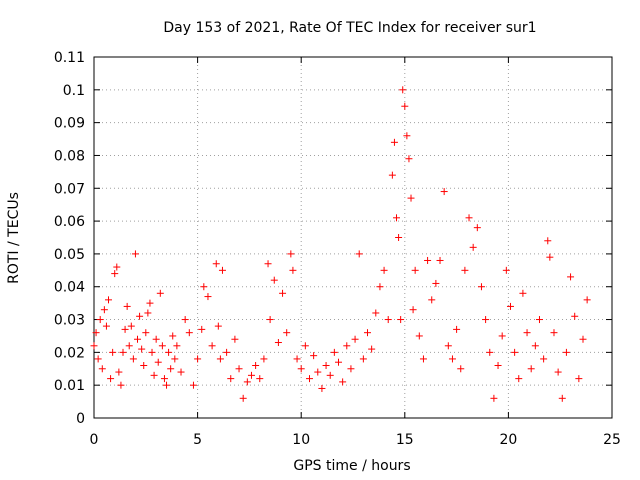 This screenshot has height=480, width=640. Describe the element at coordinates (69, 386) in the screenshot. I see `y-tick-label: 0.01` at that location.